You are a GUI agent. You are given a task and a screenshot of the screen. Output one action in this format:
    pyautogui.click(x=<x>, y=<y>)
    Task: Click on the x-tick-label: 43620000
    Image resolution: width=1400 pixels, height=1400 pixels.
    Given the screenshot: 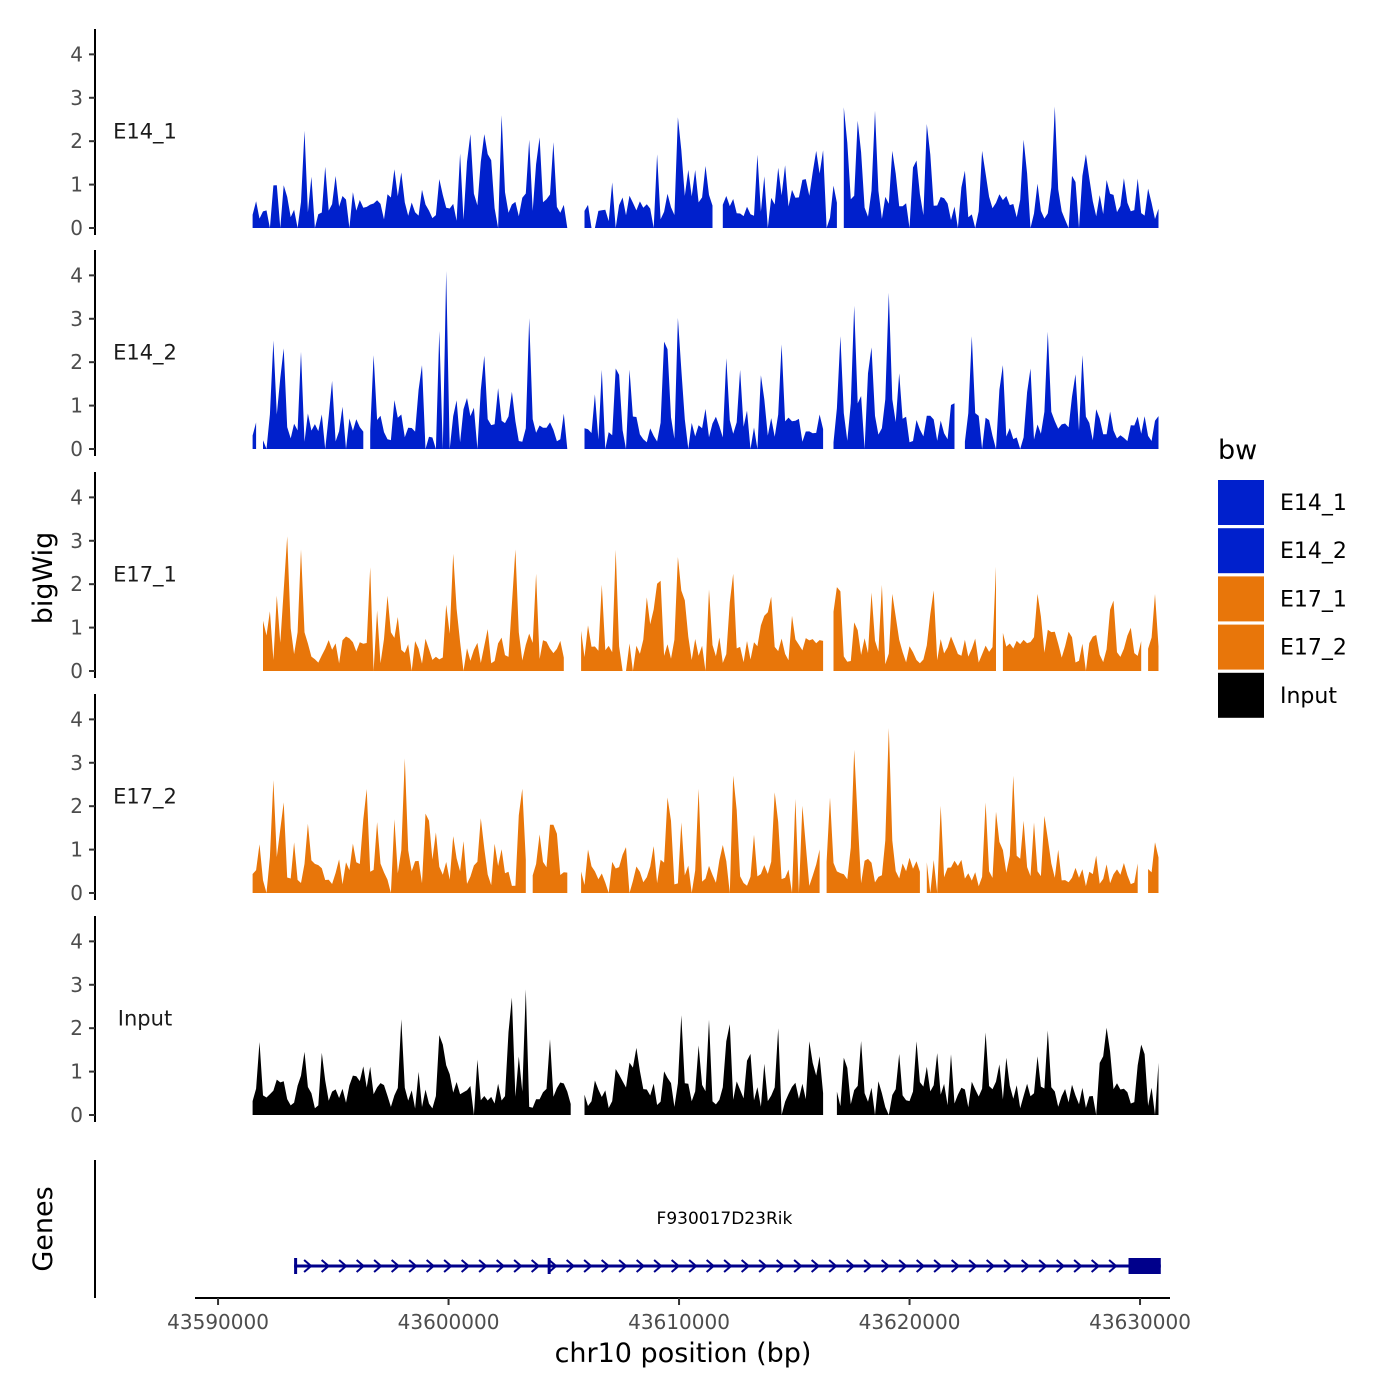 What is the action you would take?
    pyautogui.click(x=910, y=1322)
    